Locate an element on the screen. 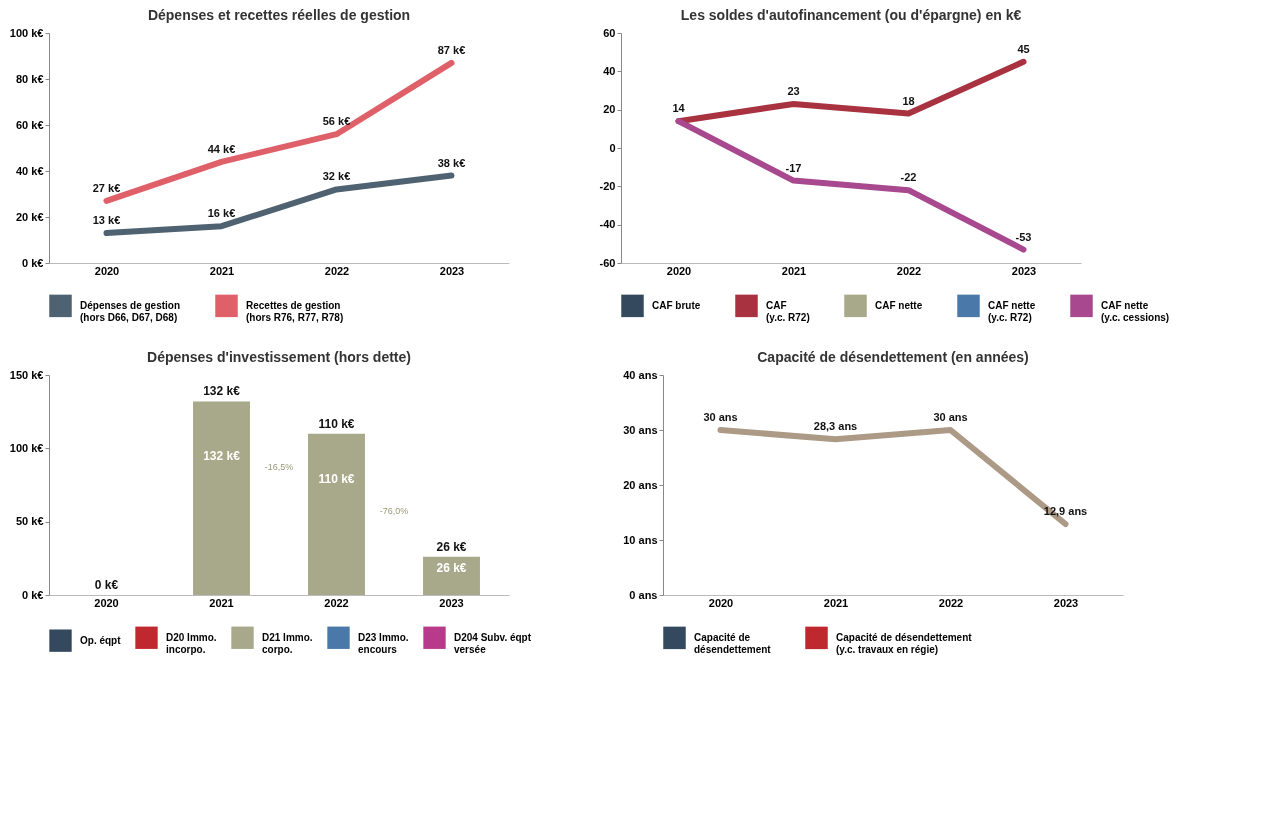  y-tick-label: -20 is located at coordinates (607, 185).